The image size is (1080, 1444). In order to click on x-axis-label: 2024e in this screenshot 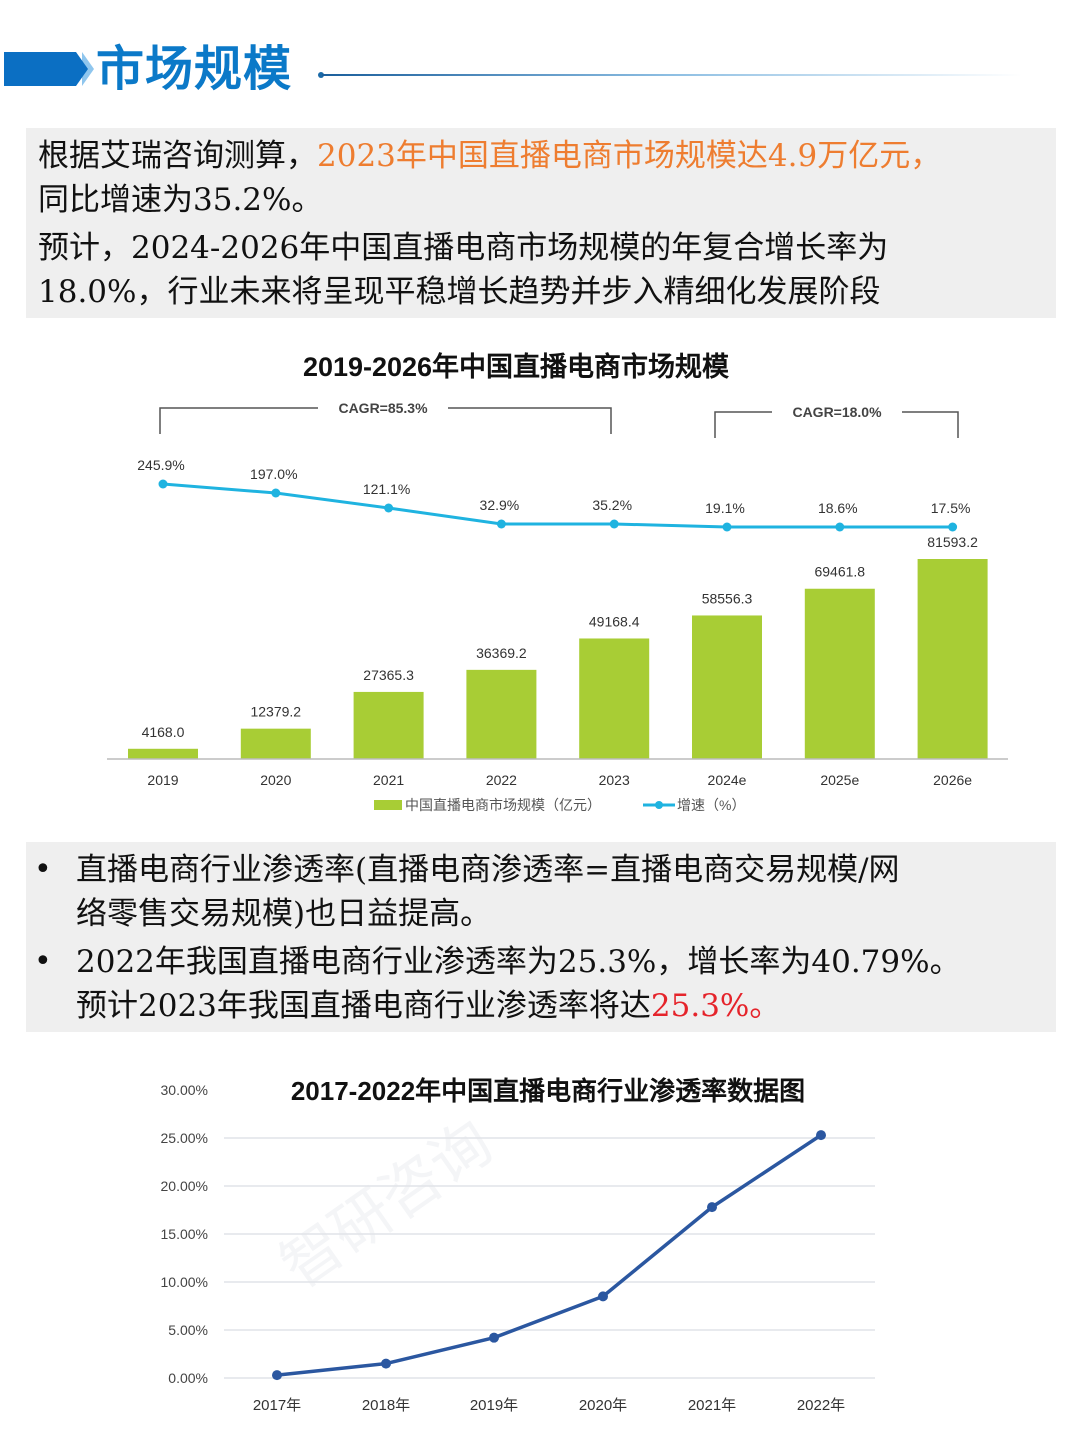, I will do `click(727, 780)`.